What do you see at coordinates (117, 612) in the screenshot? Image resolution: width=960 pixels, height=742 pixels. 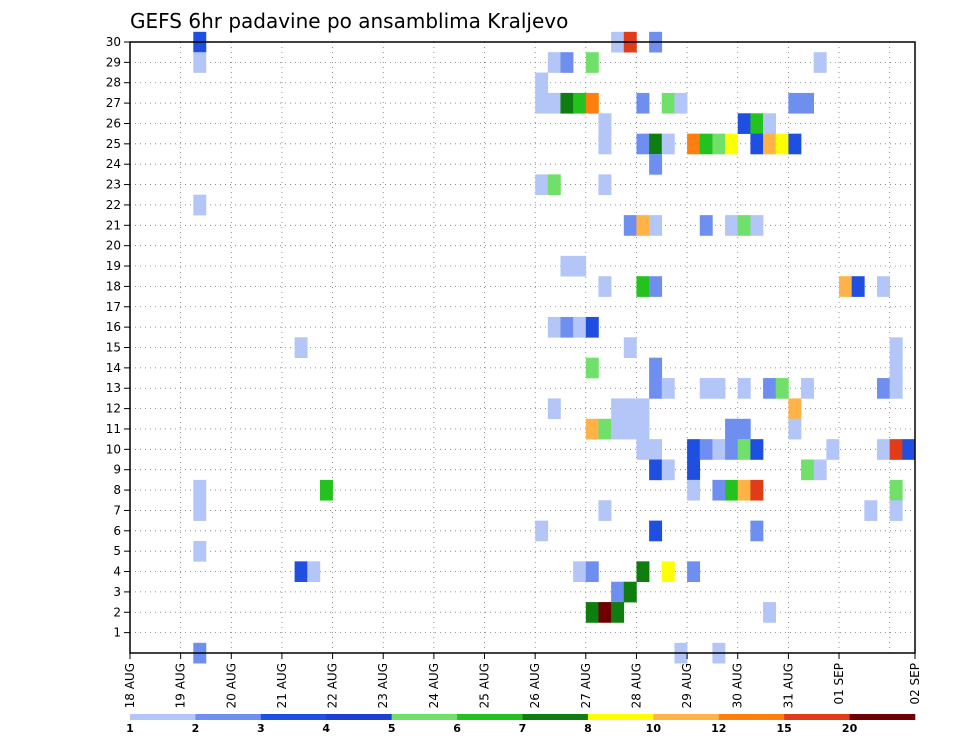 I see `y-tick-label: 2` at bounding box center [117, 612].